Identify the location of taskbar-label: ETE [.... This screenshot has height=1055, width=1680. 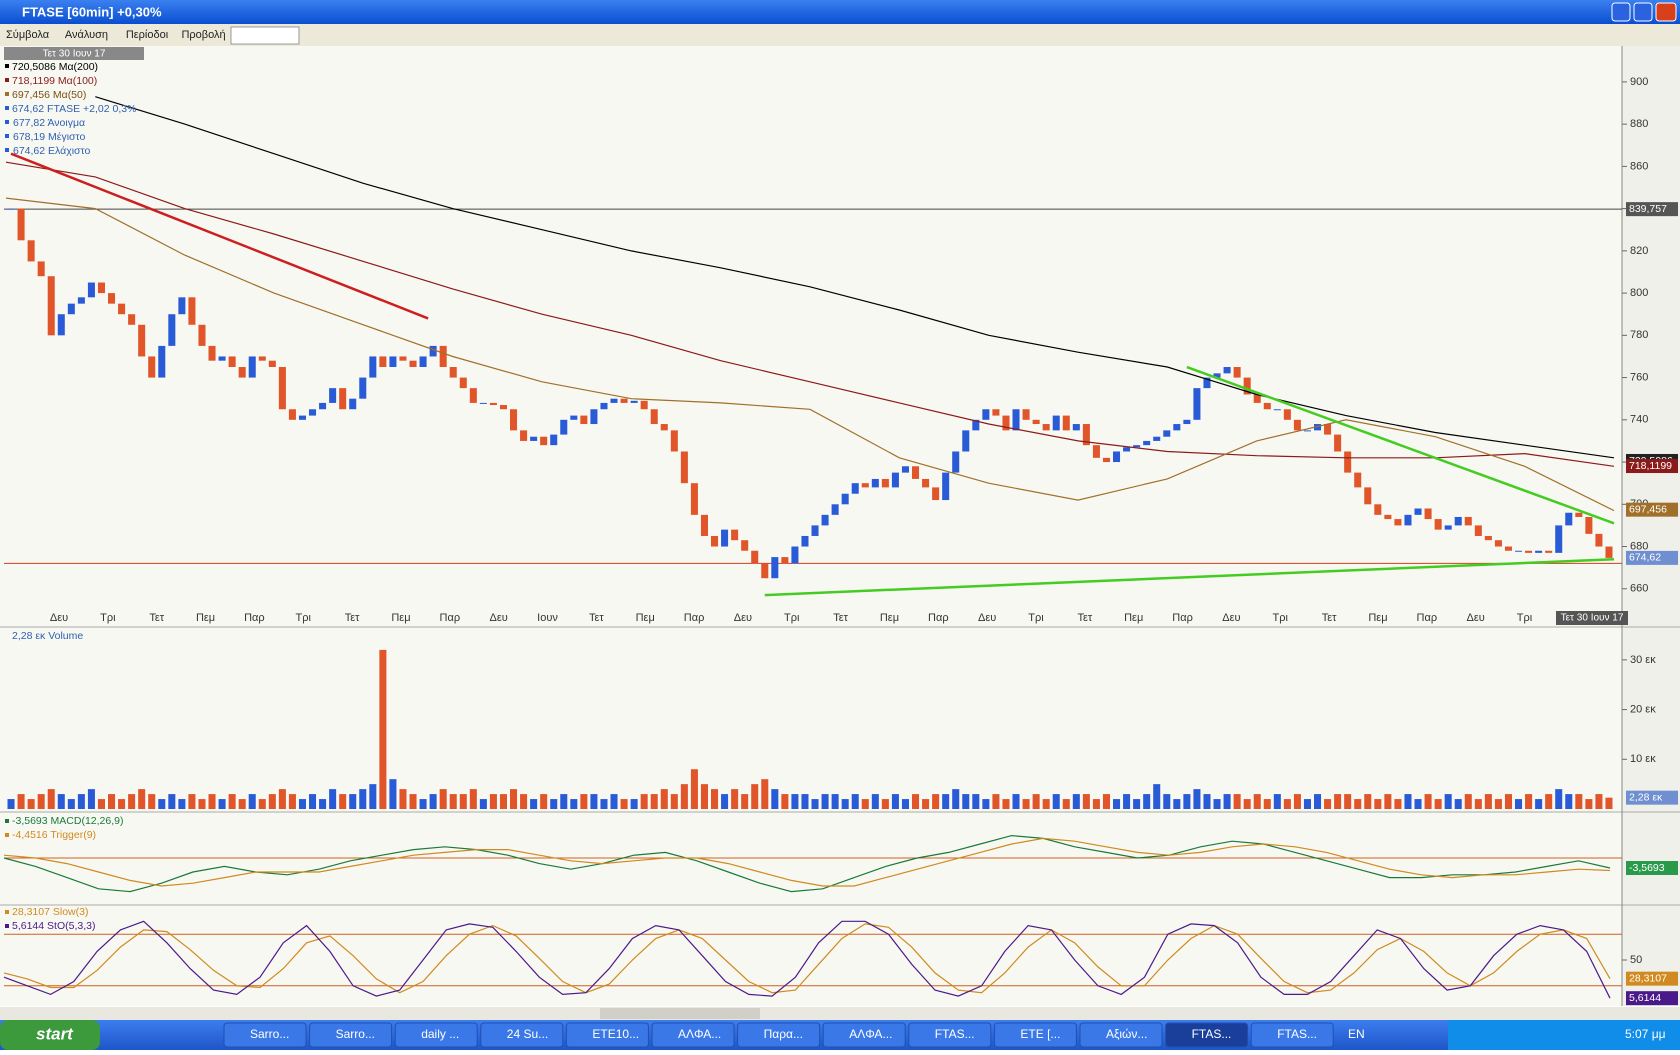
(1040, 1034).